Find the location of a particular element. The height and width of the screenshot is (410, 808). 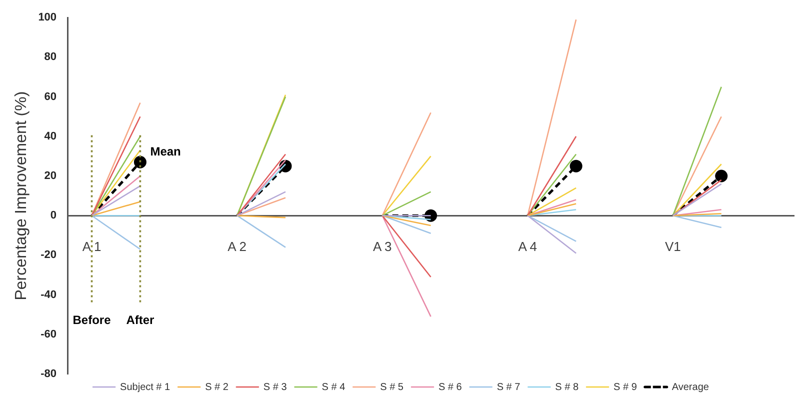

x-tick-label: V1 is located at coordinates (672, 246).